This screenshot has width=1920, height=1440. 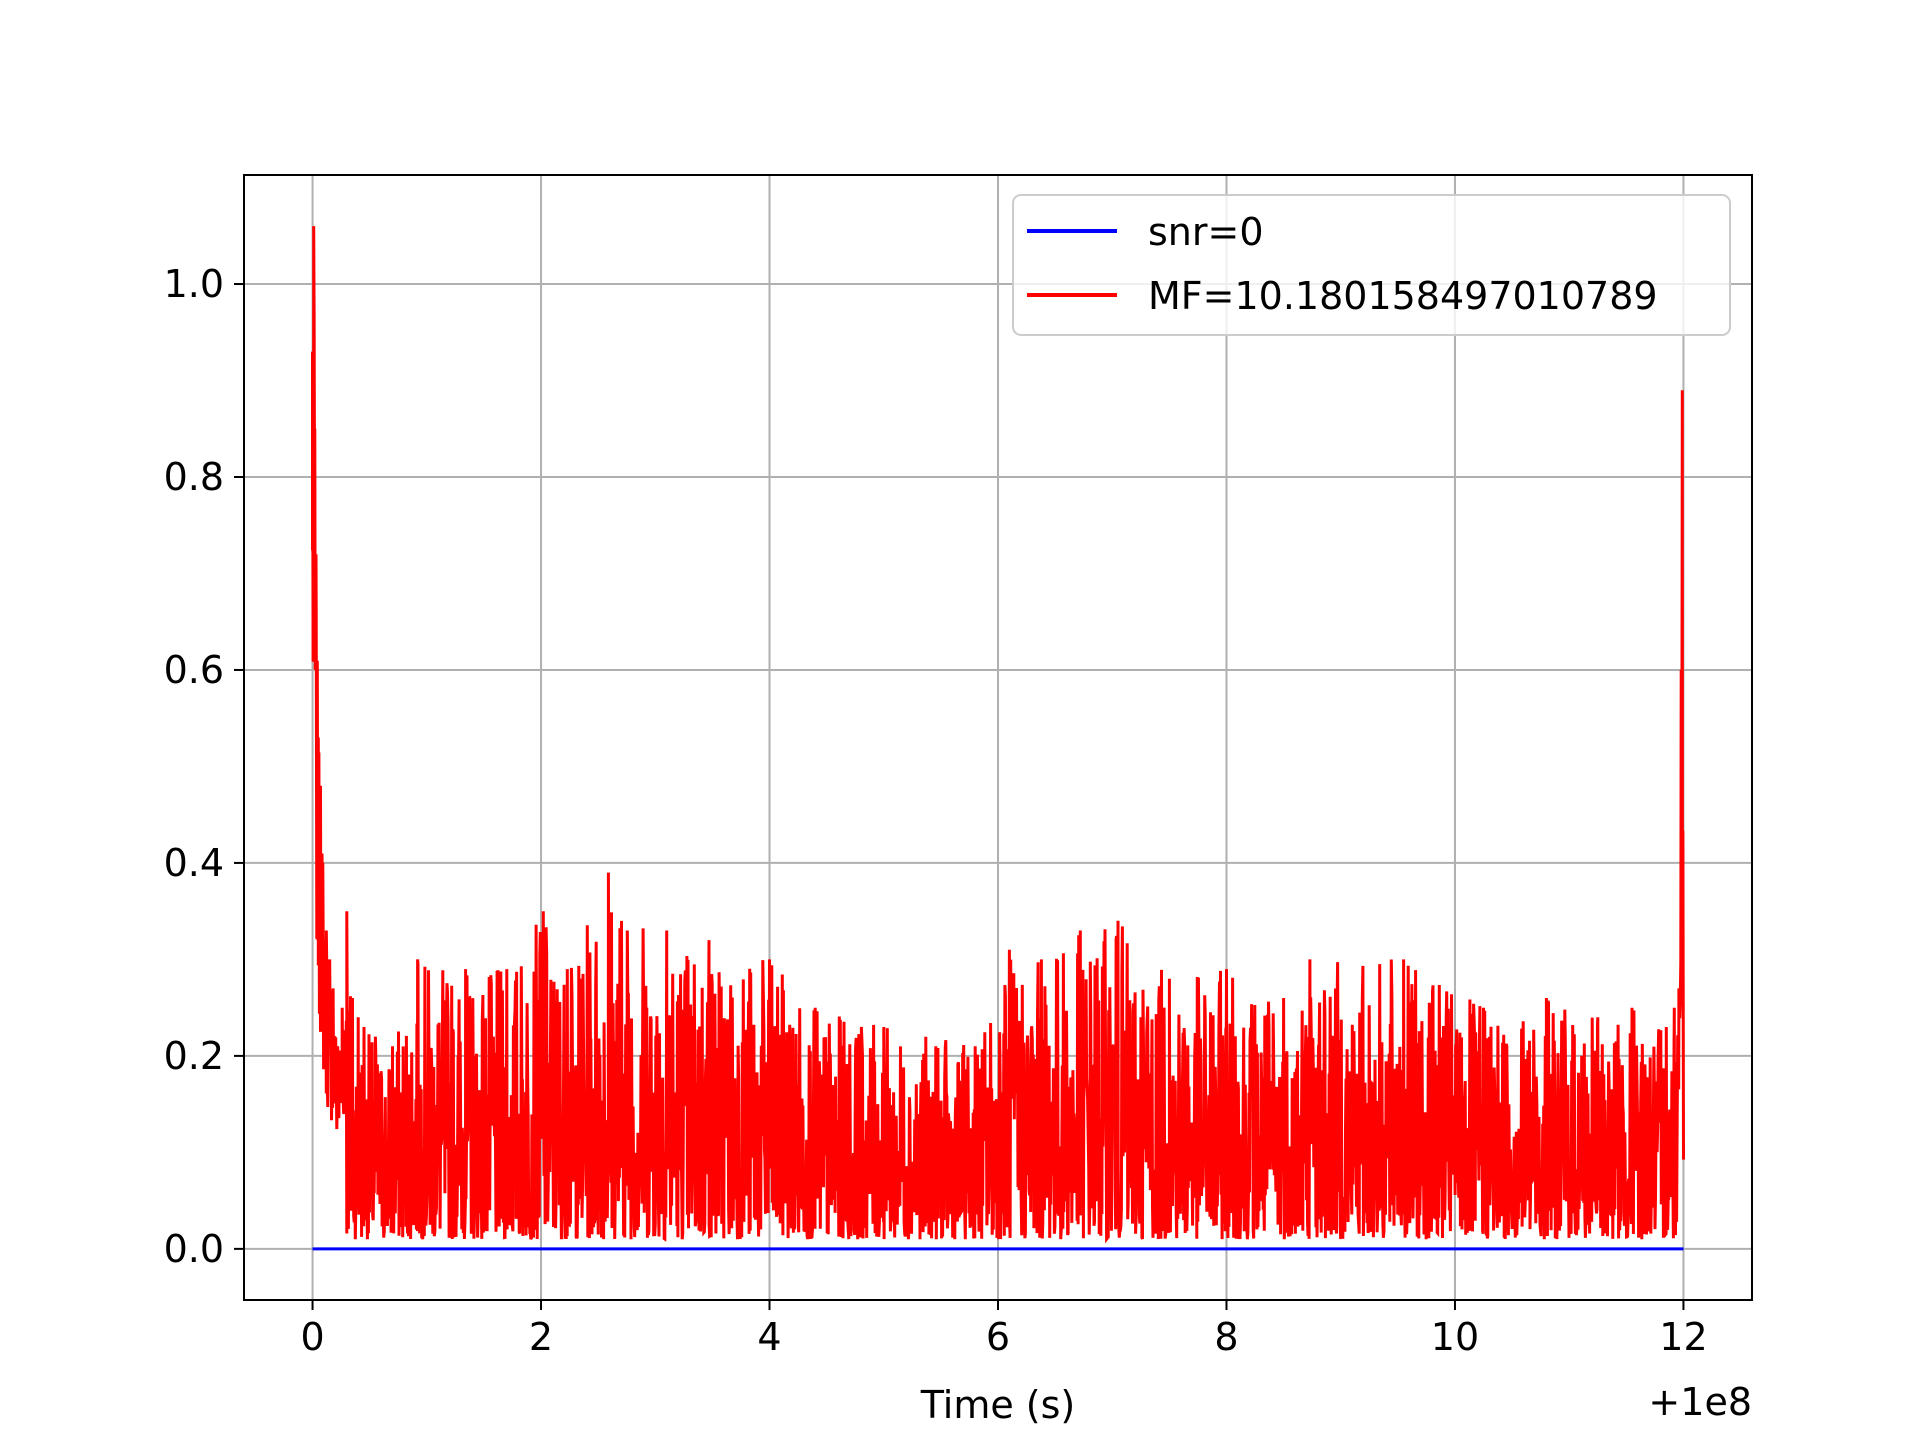 What do you see at coordinates (1683, 1337) in the screenshot?
I see `x-tick-label: 12` at bounding box center [1683, 1337].